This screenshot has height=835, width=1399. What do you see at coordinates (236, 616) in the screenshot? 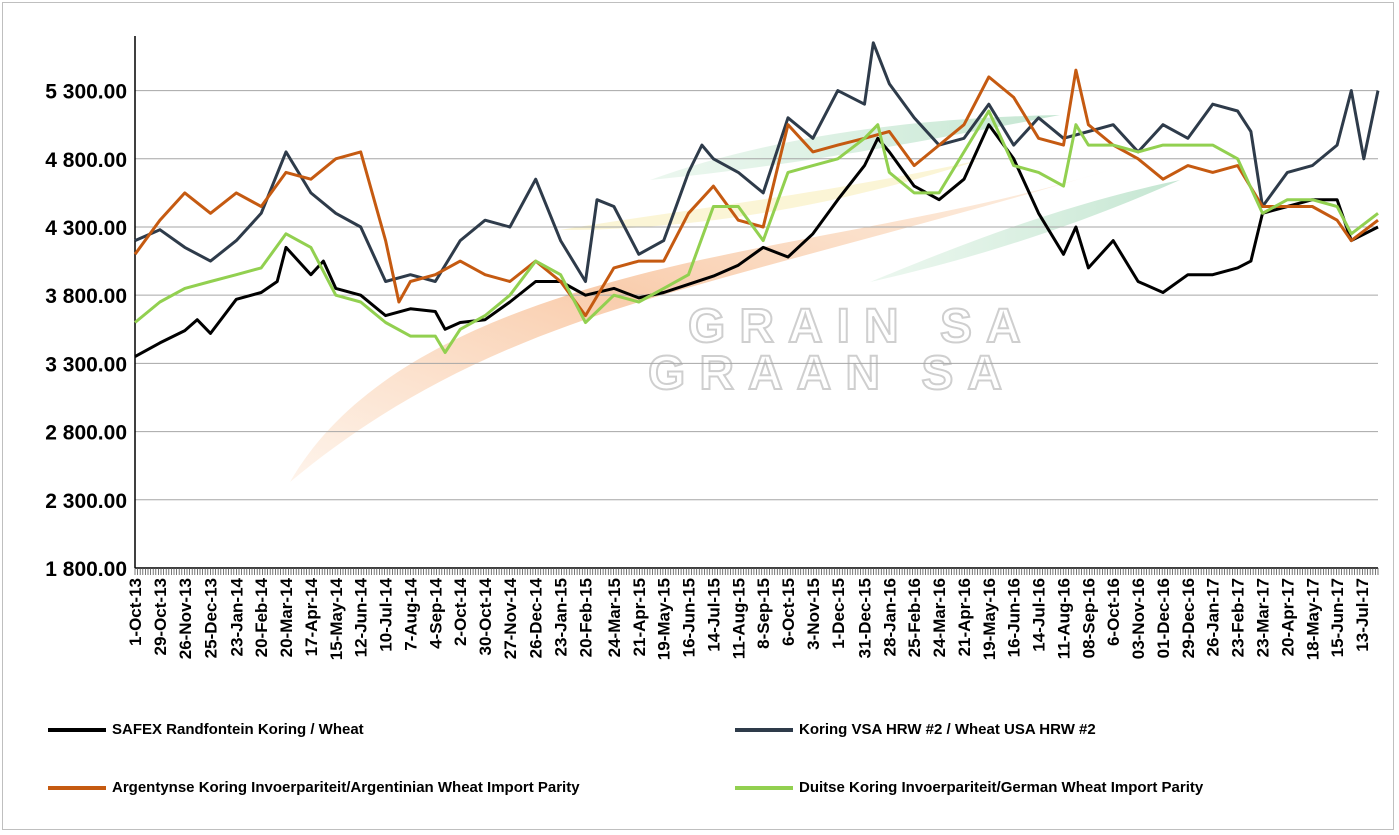
I see `x-tick-label: 23-Jan-14` at bounding box center [236, 616].